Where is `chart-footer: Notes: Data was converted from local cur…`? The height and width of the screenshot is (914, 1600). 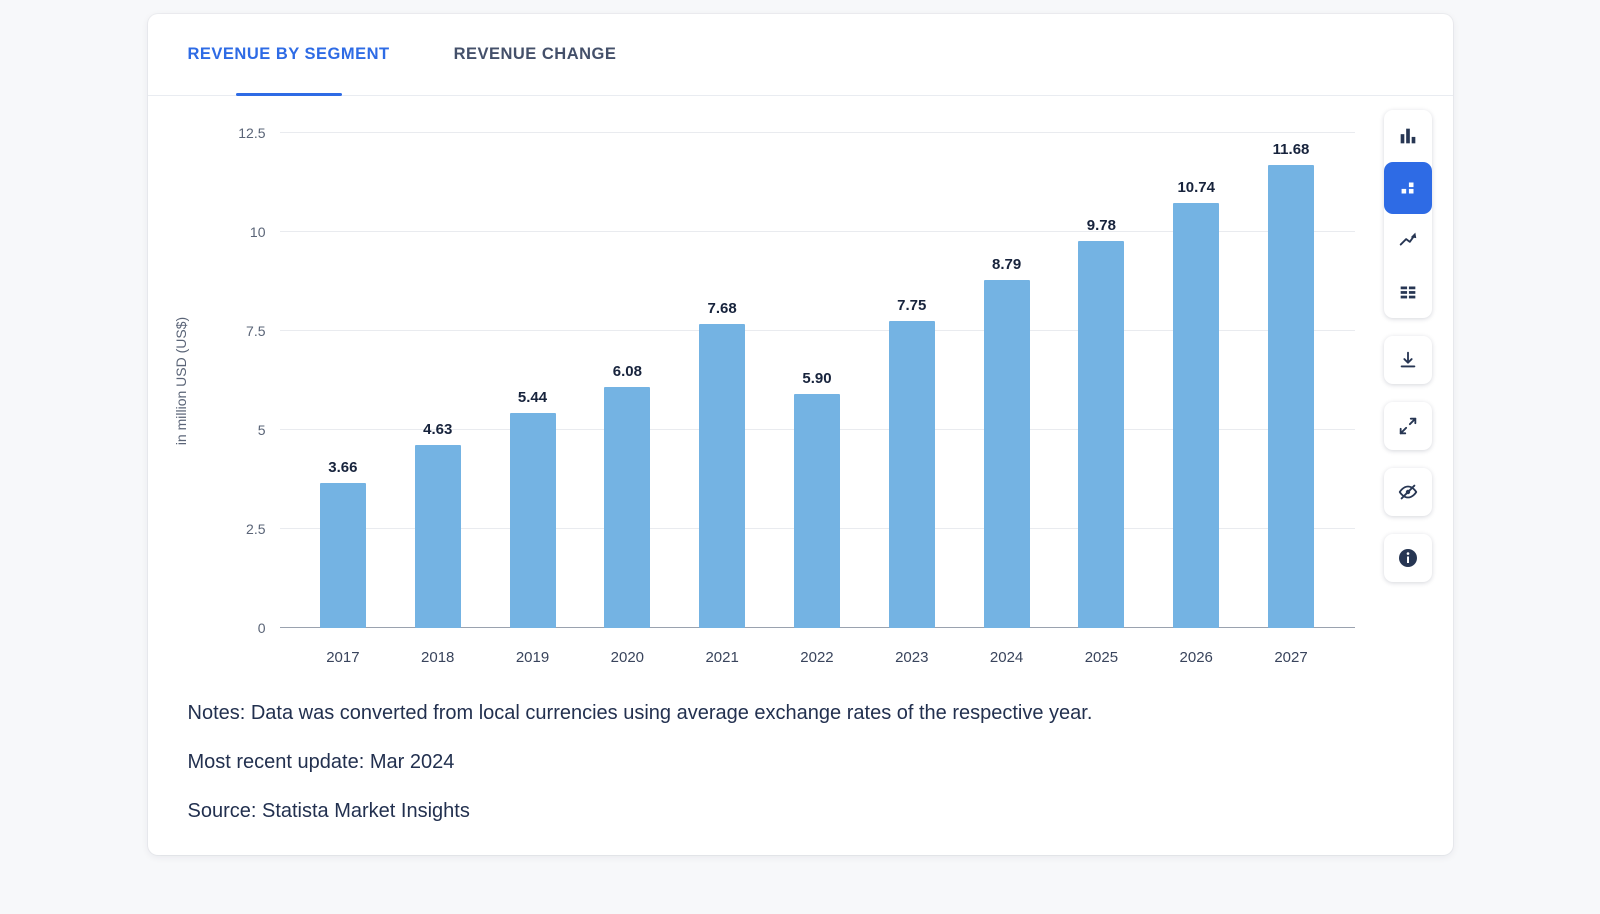
chart-footer: Notes: Data was converted from local cur… is located at coordinates (820, 762).